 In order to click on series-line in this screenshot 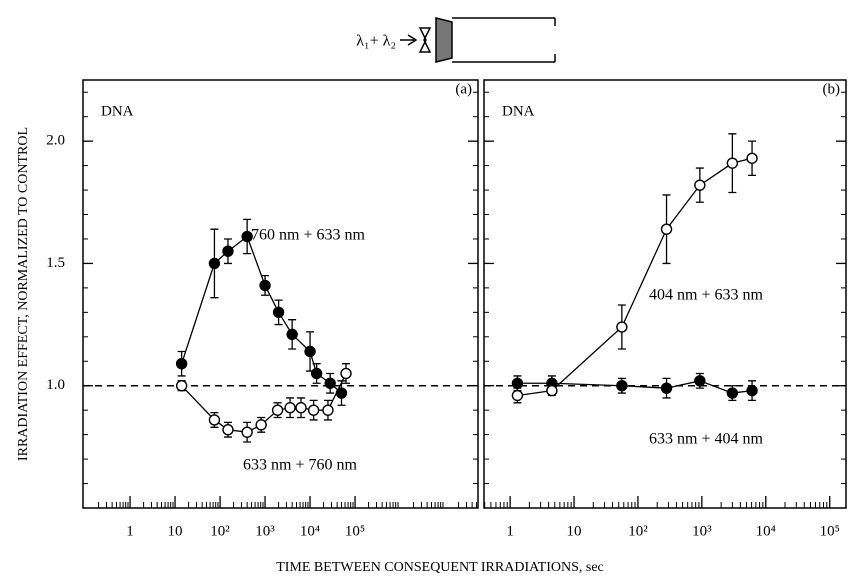, I will do `click(635, 277)`.